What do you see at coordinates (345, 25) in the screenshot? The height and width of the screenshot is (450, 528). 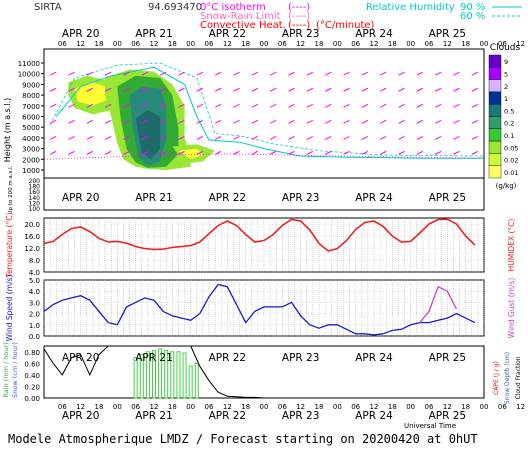 I see `legend-conv-units: (°C/minute)` at bounding box center [345, 25].